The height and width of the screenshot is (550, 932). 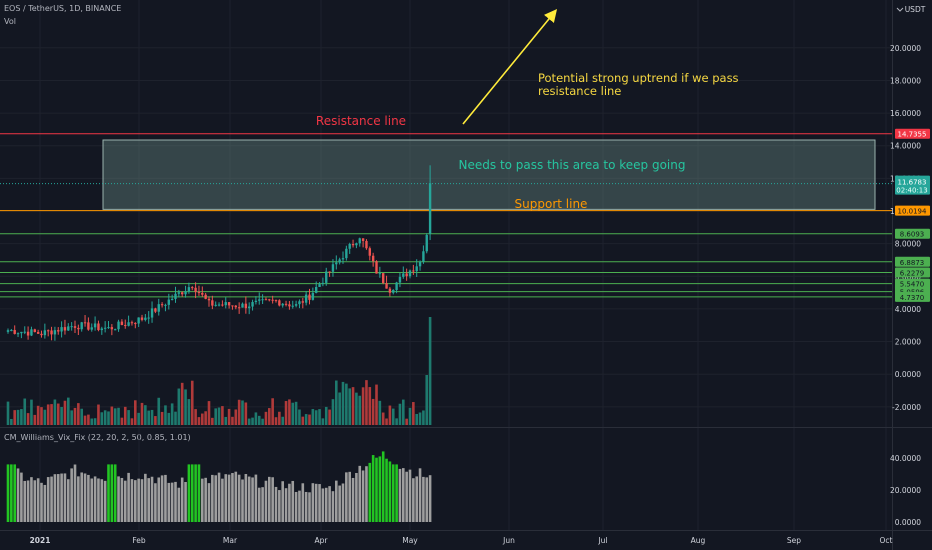 I want to click on bar-countdown: 02:40:13, so click(x=911, y=191).